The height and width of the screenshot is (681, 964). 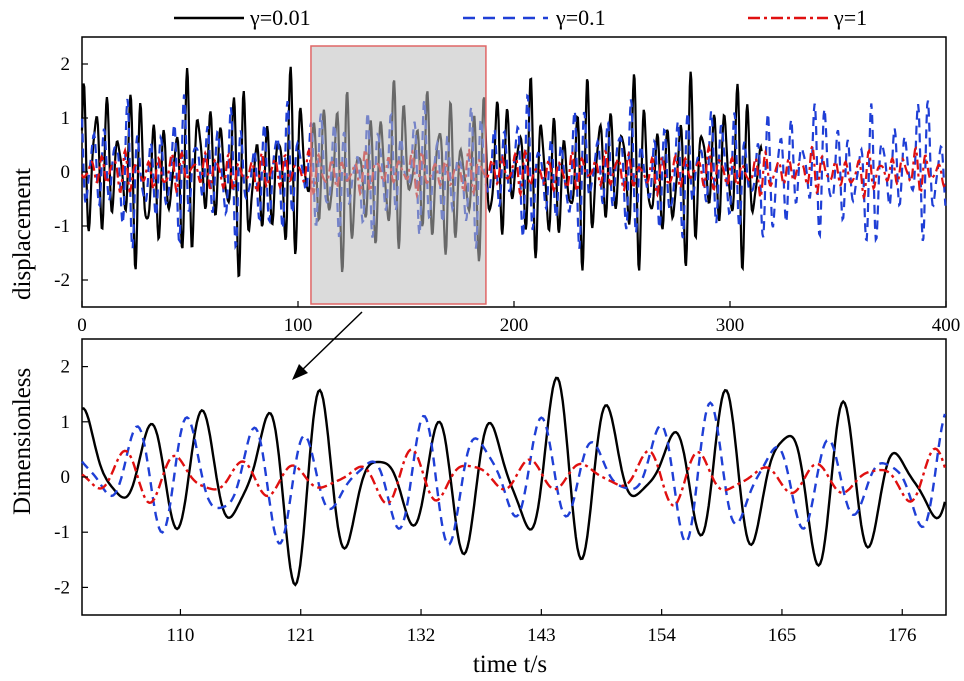 What do you see at coordinates (510, 664) in the screenshot?
I see `x-axis-title: time t/s` at bounding box center [510, 664].